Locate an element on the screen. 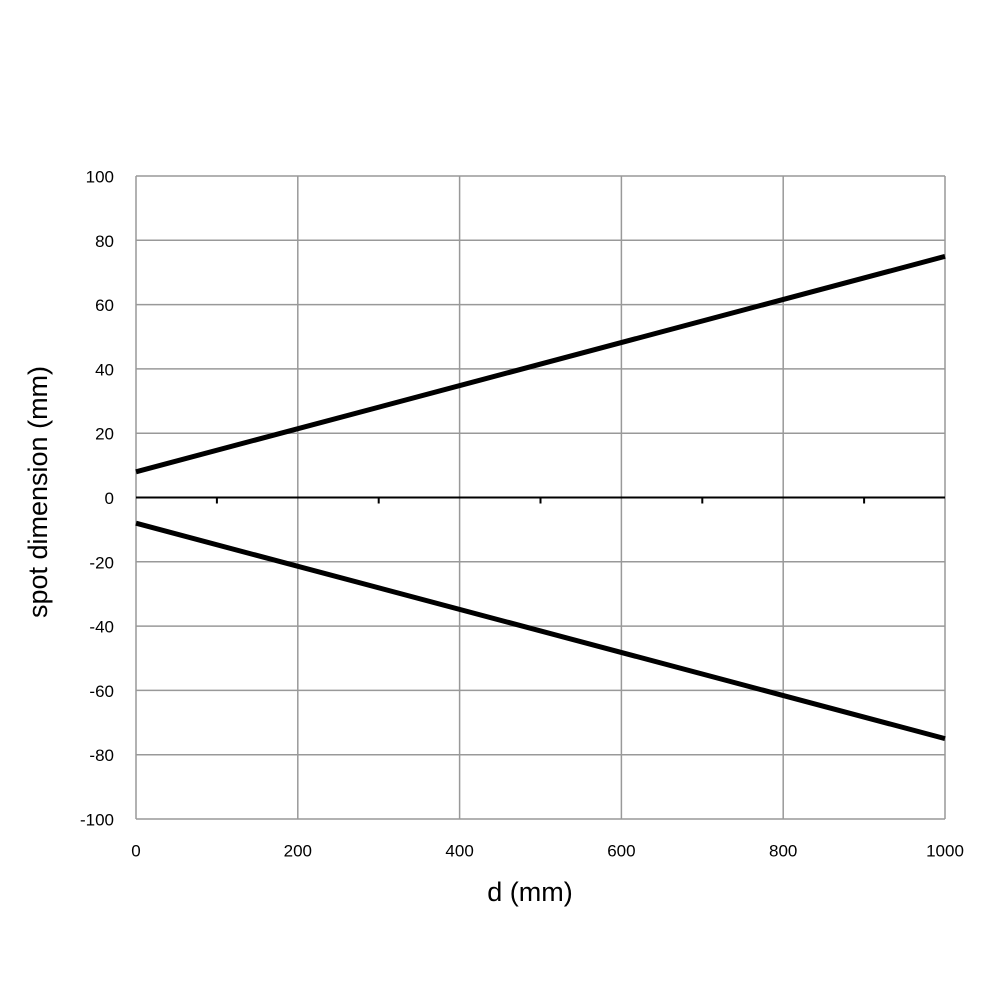 This screenshot has width=1000, height=1000. x-axis-label: d (mm) is located at coordinates (529, 892).